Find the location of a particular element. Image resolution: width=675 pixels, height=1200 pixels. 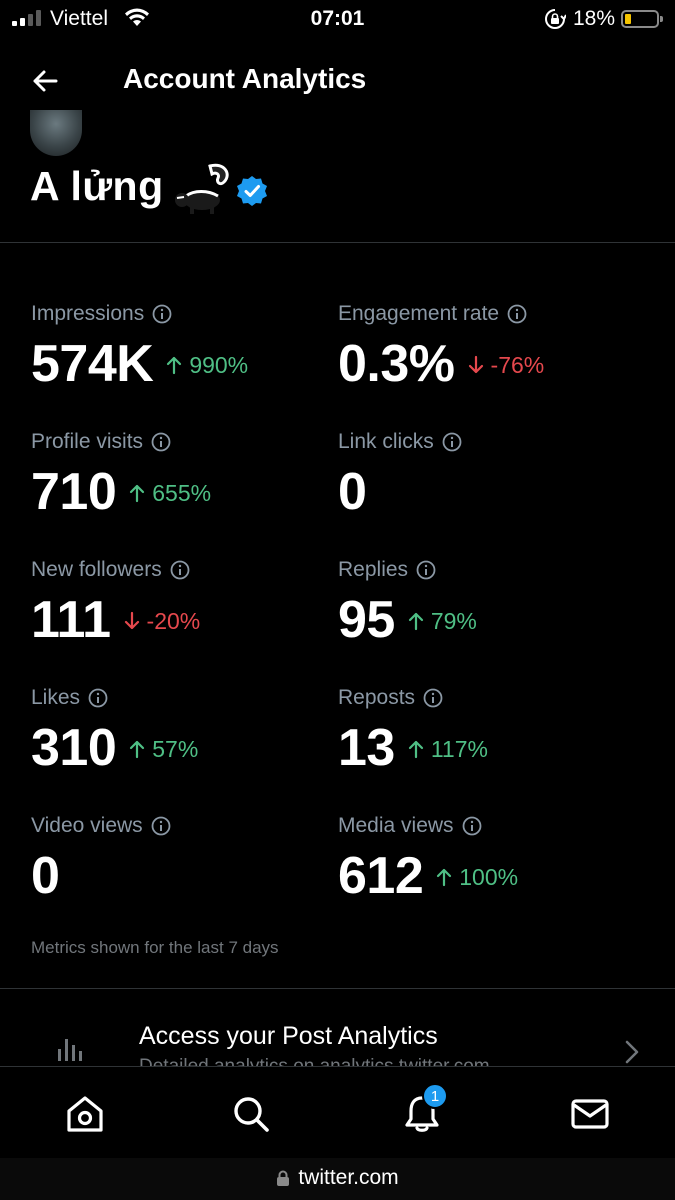

metric-change-text: -76% is located at coordinates (517, 364).